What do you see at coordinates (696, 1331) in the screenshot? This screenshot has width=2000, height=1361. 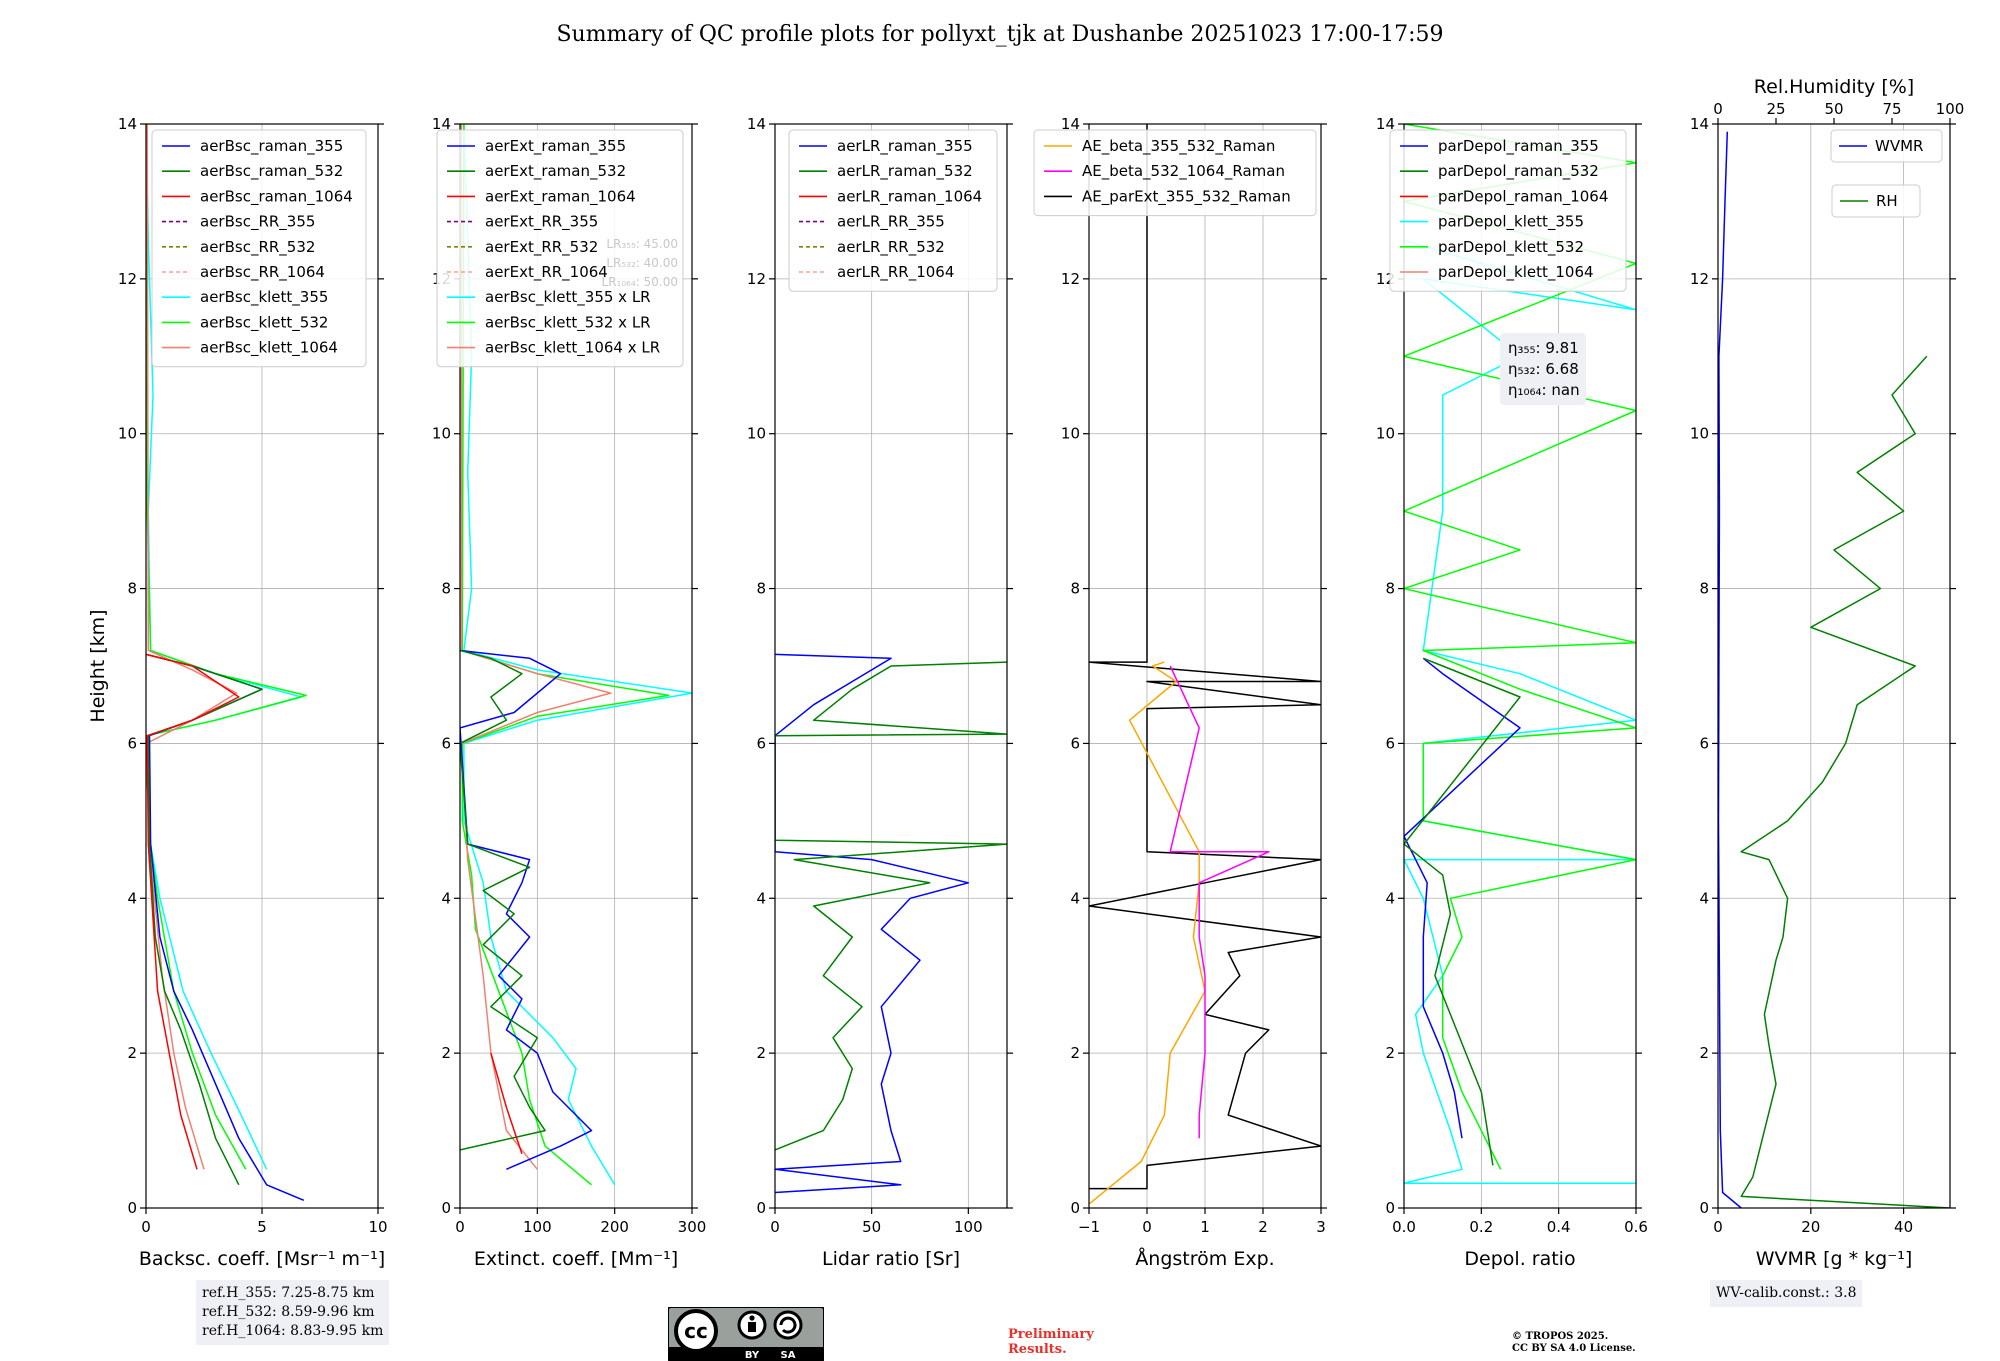 I see `svg-text: cc` at bounding box center [696, 1331].